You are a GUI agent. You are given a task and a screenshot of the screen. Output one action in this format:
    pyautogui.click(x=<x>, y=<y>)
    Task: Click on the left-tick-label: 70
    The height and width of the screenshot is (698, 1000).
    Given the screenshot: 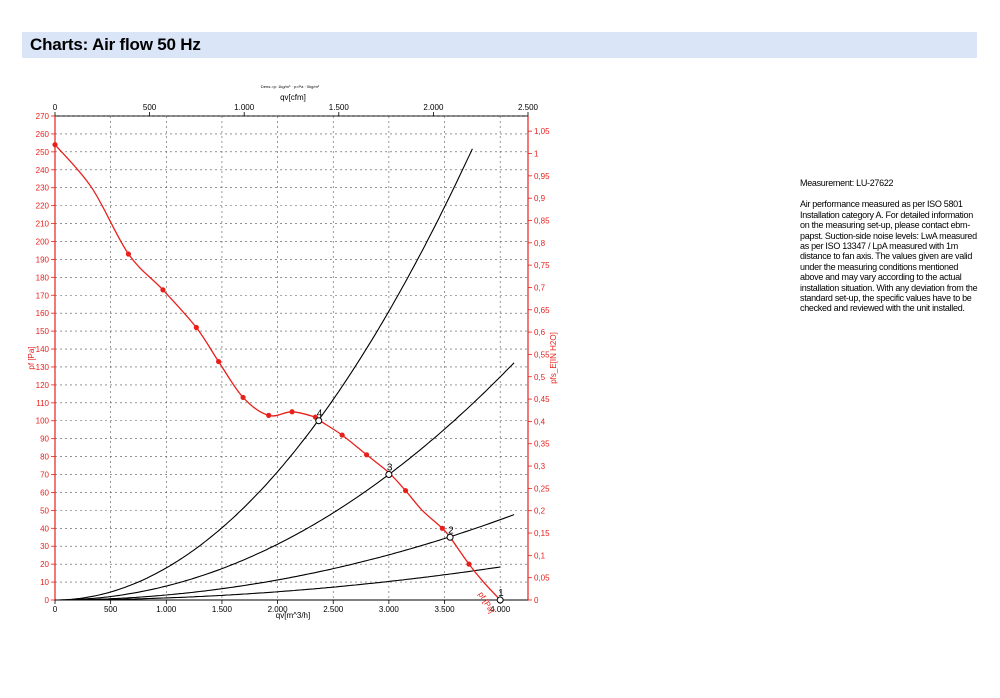 What is the action you would take?
    pyautogui.click(x=44, y=475)
    